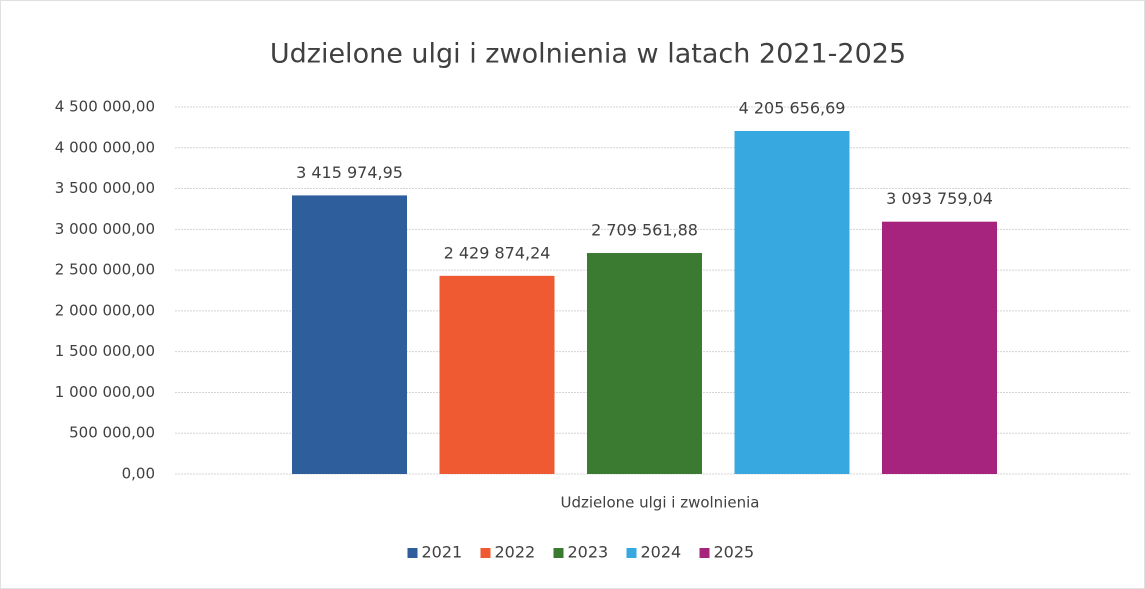  What do you see at coordinates (105, 270) in the screenshot?
I see `y-tick-label: 2 500 000,00` at bounding box center [105, 270].